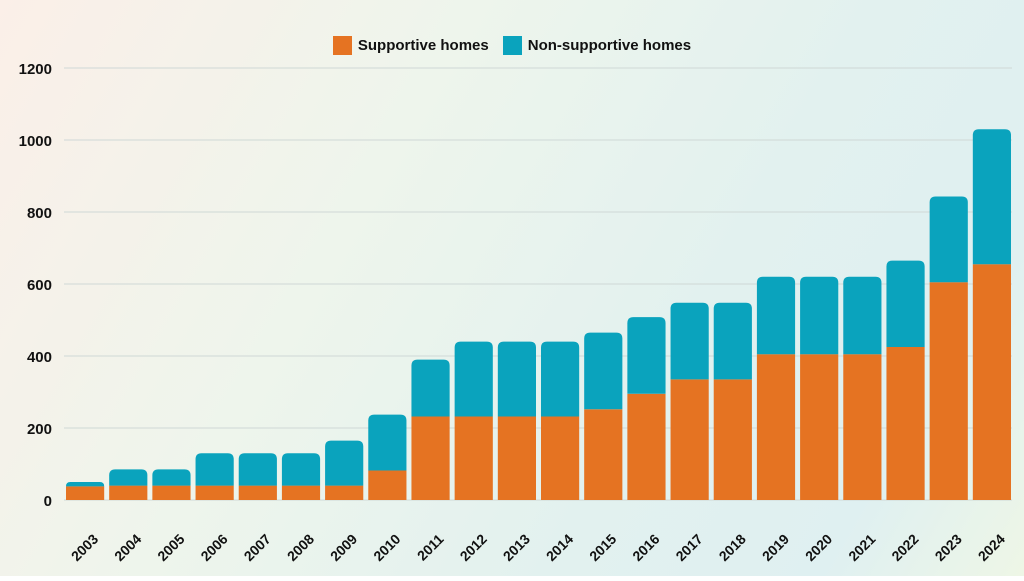  What do you see at coordinates (170, 547) in the screenshot?
I see `x-tick-label-2005: 2005` at bounding box center [170, 547].